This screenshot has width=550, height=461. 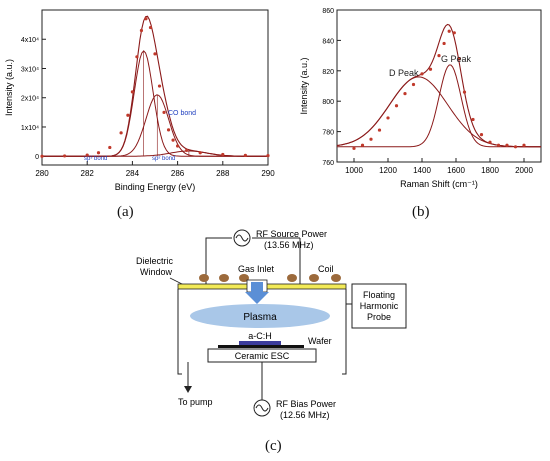 I want to click on pump-label: To pump, so click(x=195, y=402).